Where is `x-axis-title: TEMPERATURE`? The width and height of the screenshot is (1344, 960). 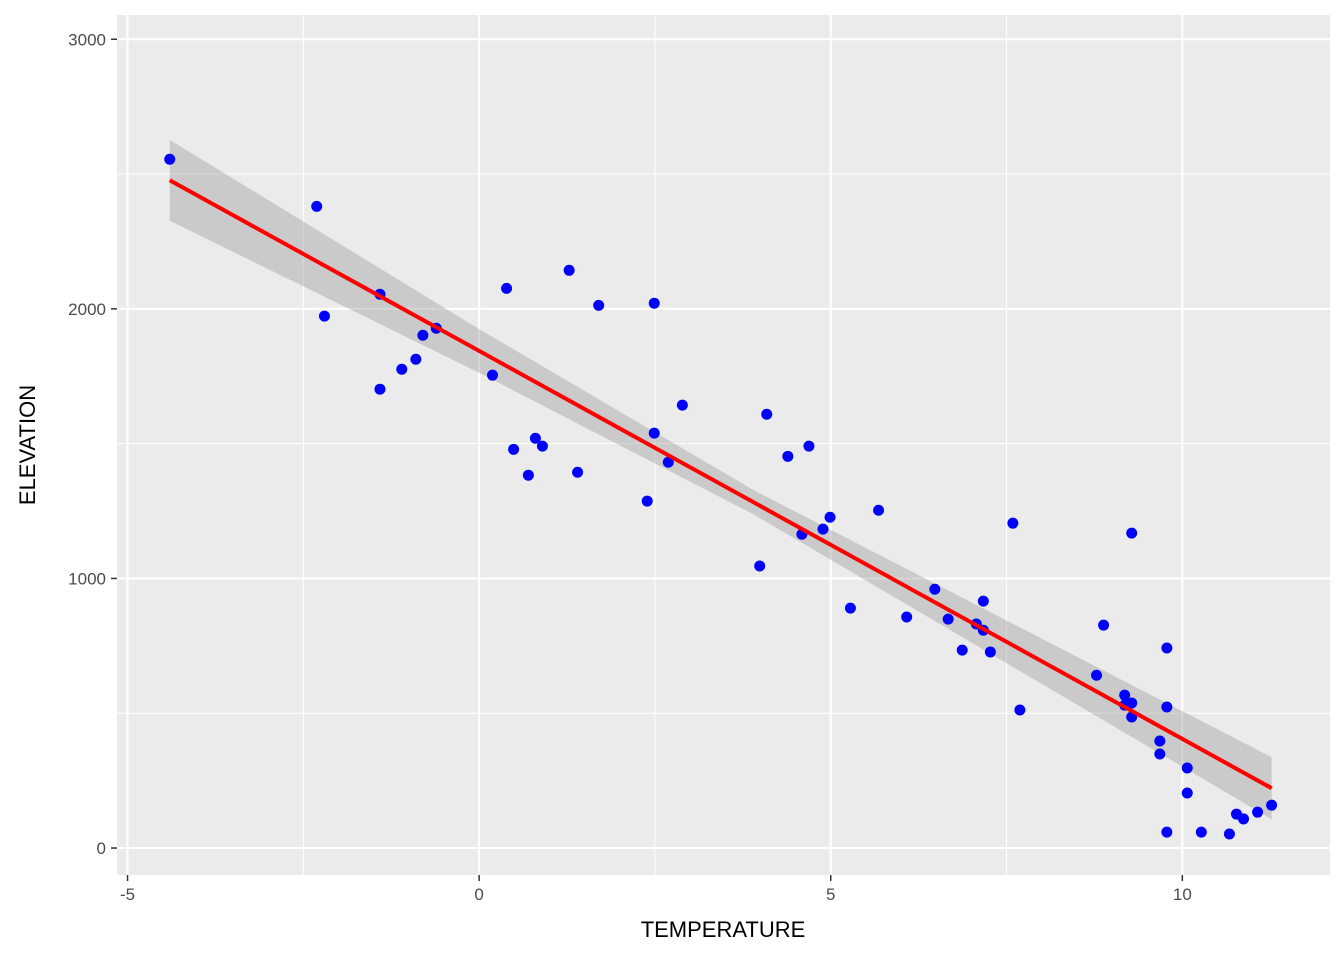
x-axis-title: TEMPERATURE is located at coordinates (723, 929).